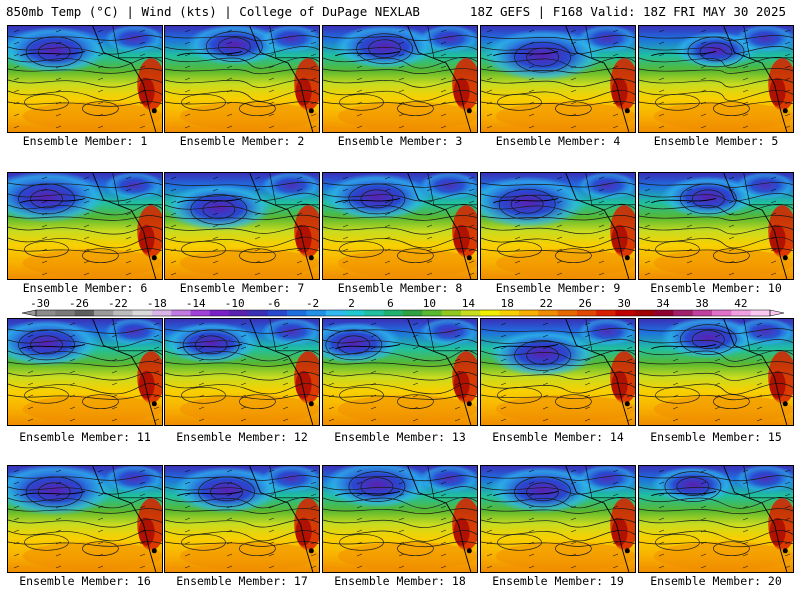  I want to click on colorbar-tick-label: 30, so click(623, 303).